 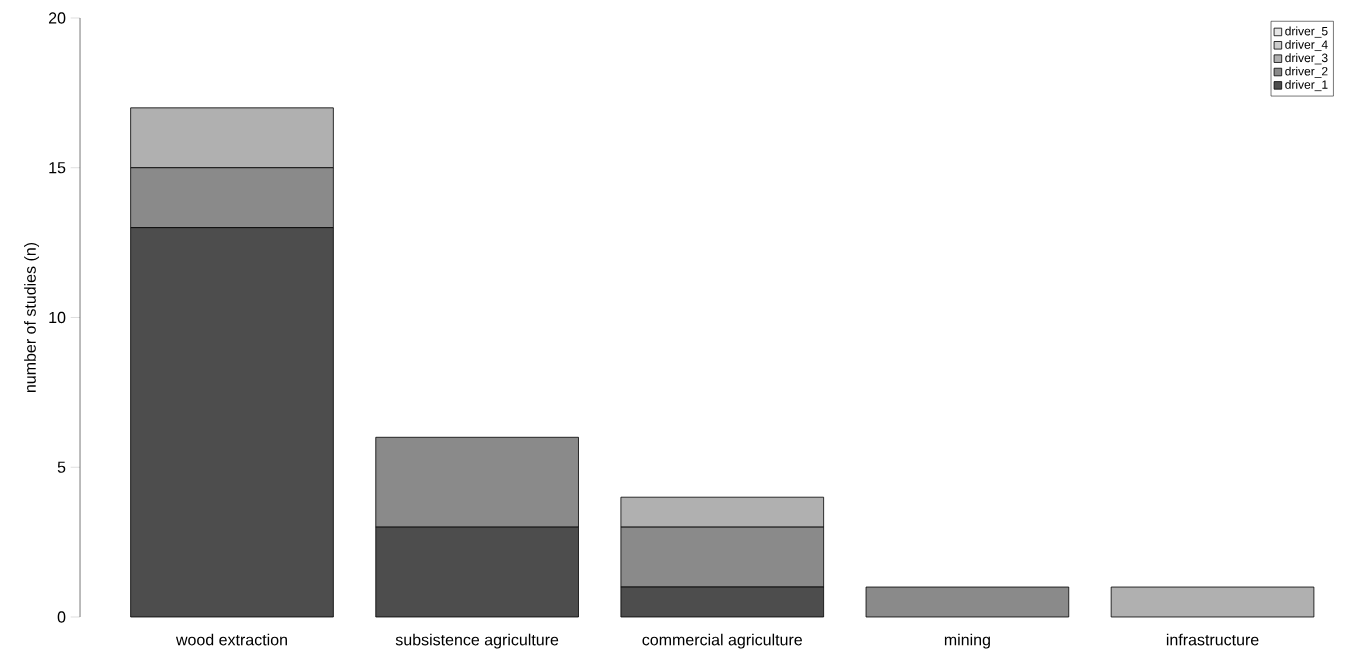 What do you see at coordinates (61, 467) in the screenshot?
I see `y-tick-label: 5` at bounding box center [61, 467].